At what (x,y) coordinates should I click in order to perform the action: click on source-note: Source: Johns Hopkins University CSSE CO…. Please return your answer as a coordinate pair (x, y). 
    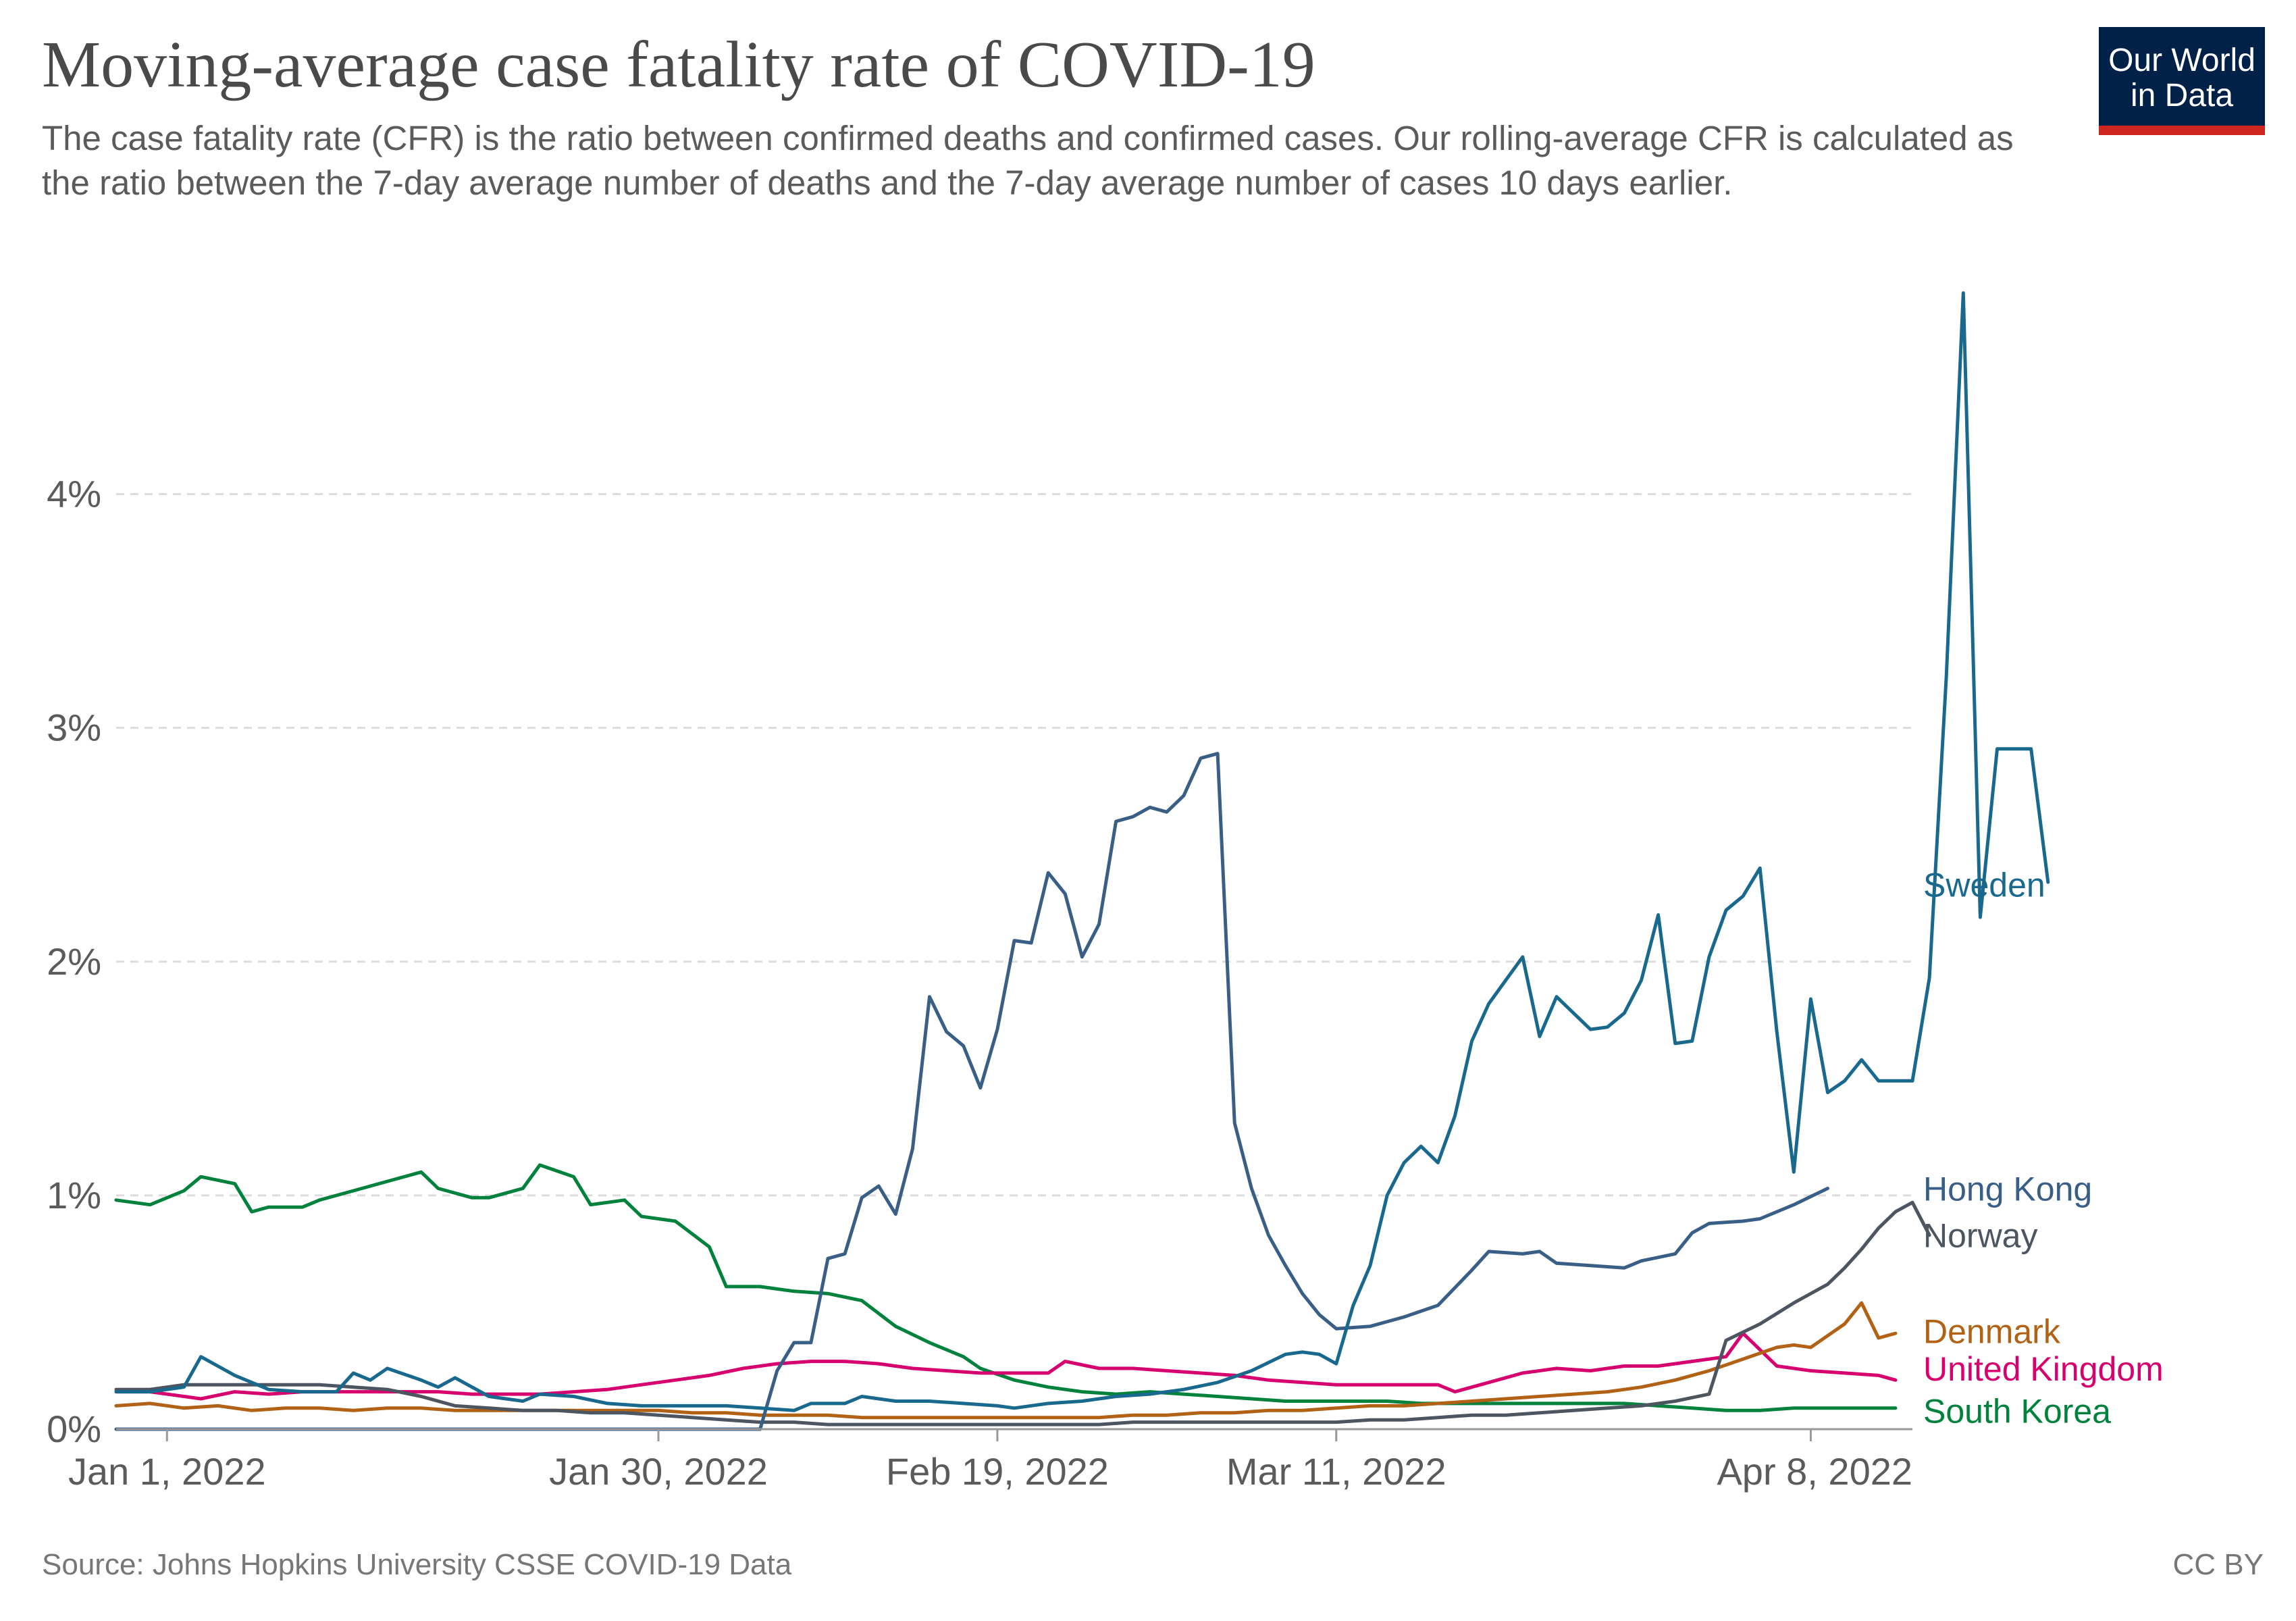
    Looking at the image, I should click on (417, 1564).